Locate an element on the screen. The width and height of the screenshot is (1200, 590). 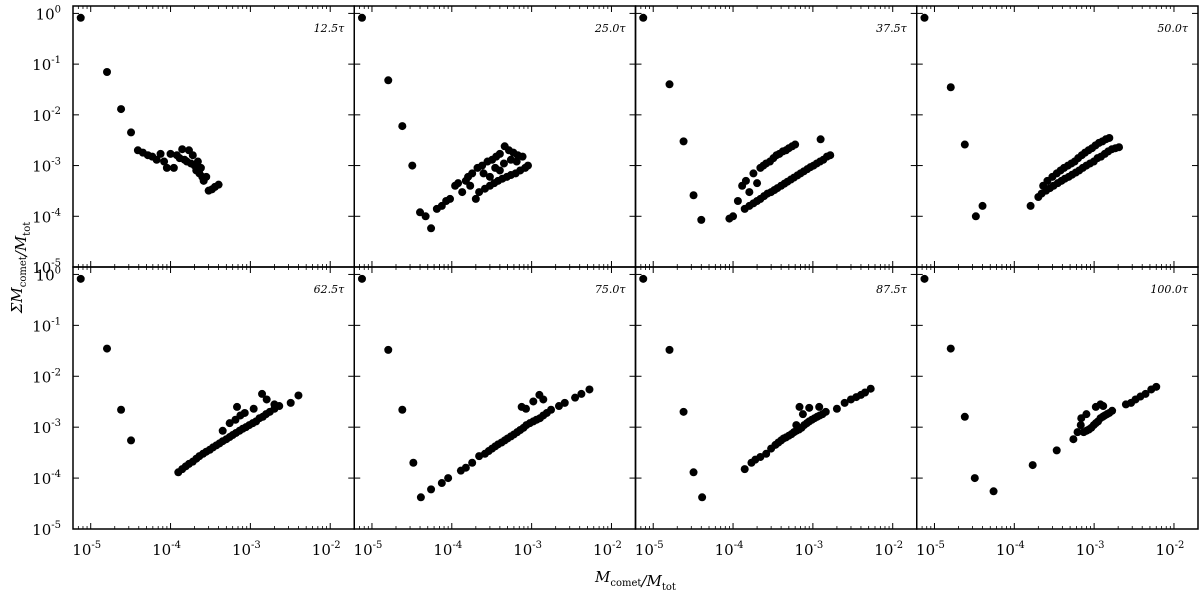
y-tick-label: 10⁻⁵ is located at coordinates (46, 267).